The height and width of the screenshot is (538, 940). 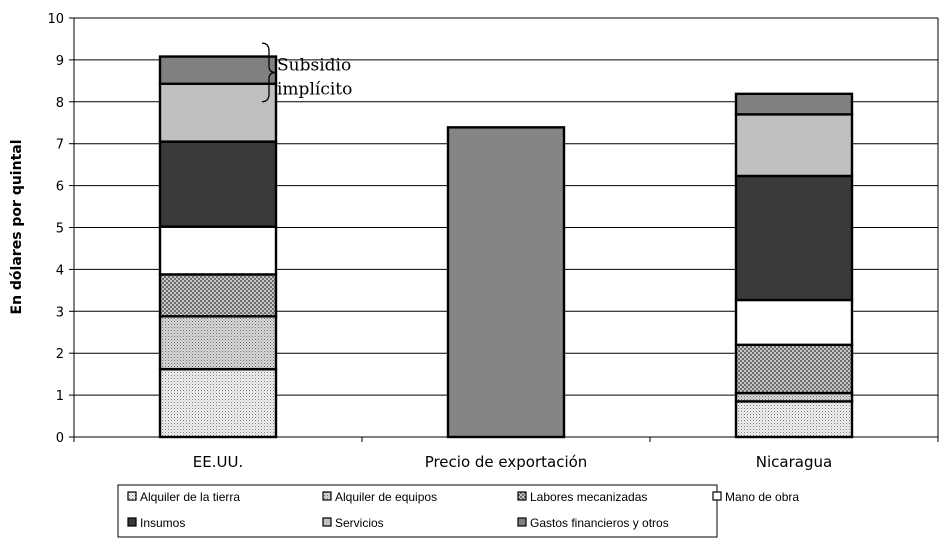 I want to click on legend-label: Alquiler de equipos, so click(x=386, y=497).